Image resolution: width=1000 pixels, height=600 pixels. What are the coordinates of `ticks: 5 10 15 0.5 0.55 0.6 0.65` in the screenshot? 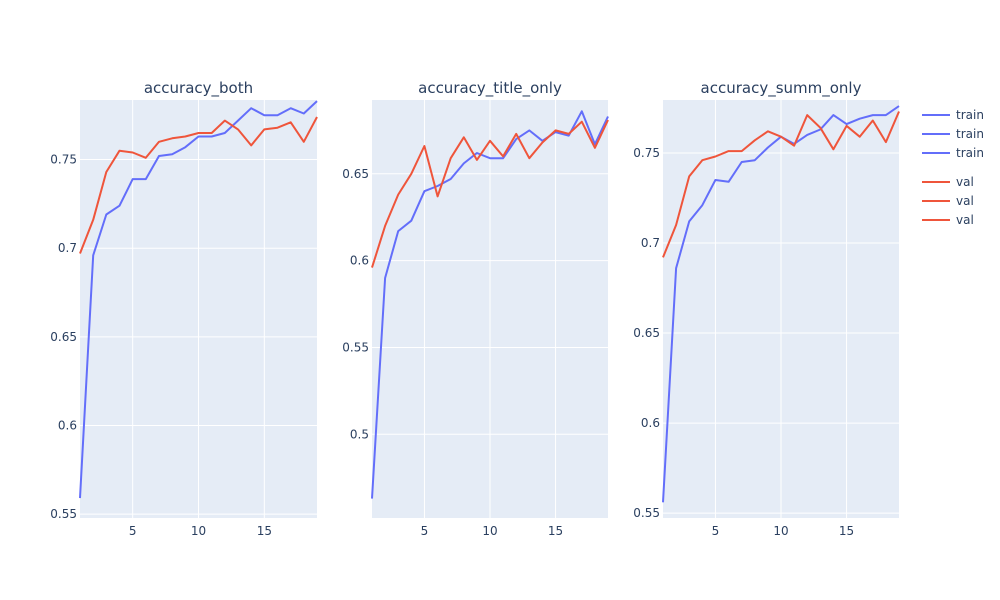 It's located at (452, 352).